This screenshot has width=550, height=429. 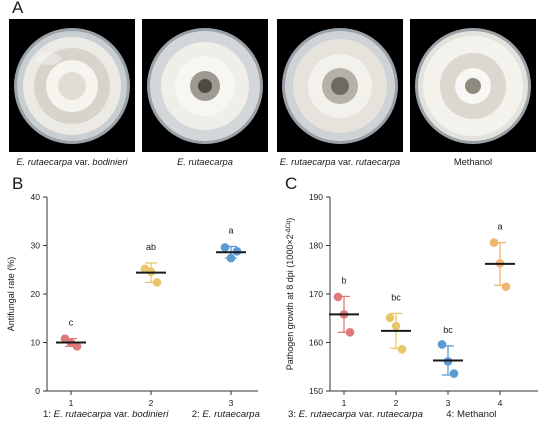 I want to click on plate-label-4: Methanol, so click(x=473, y=162).